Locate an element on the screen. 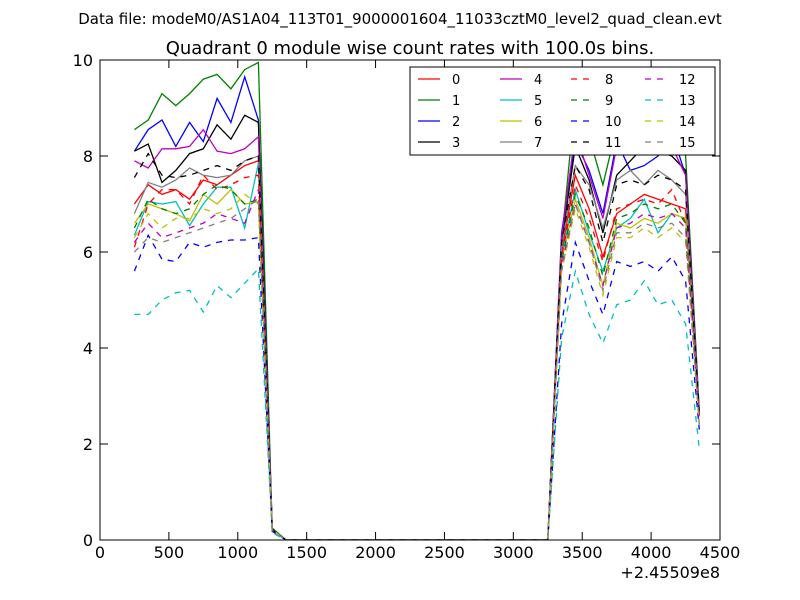 This screenshot has height=600, width=800. legend-label-8: 8 is located at coordinates (609, 80).